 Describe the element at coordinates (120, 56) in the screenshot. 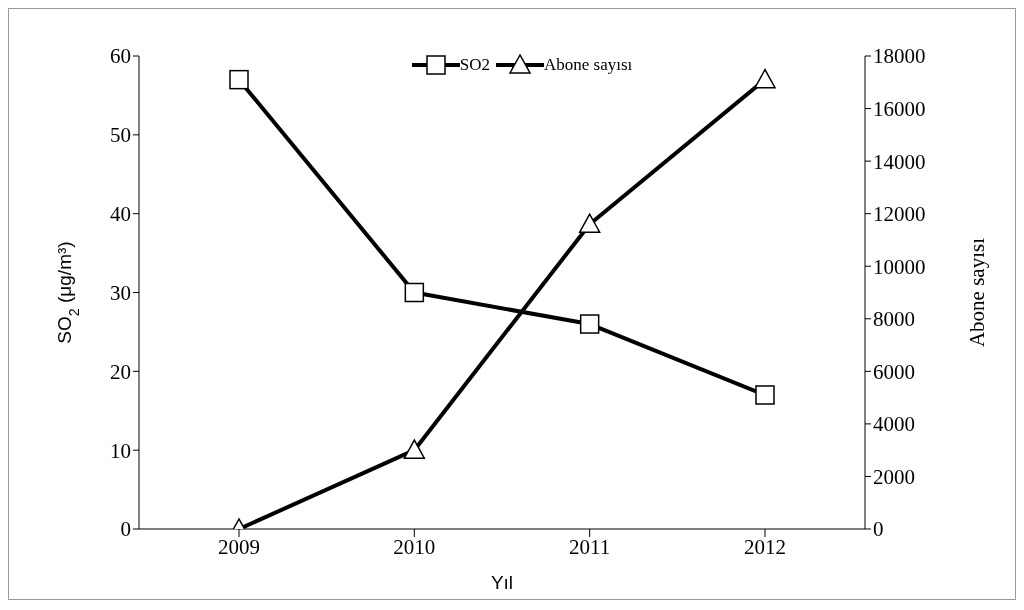

I see `y-tick-label: 60` at that location.